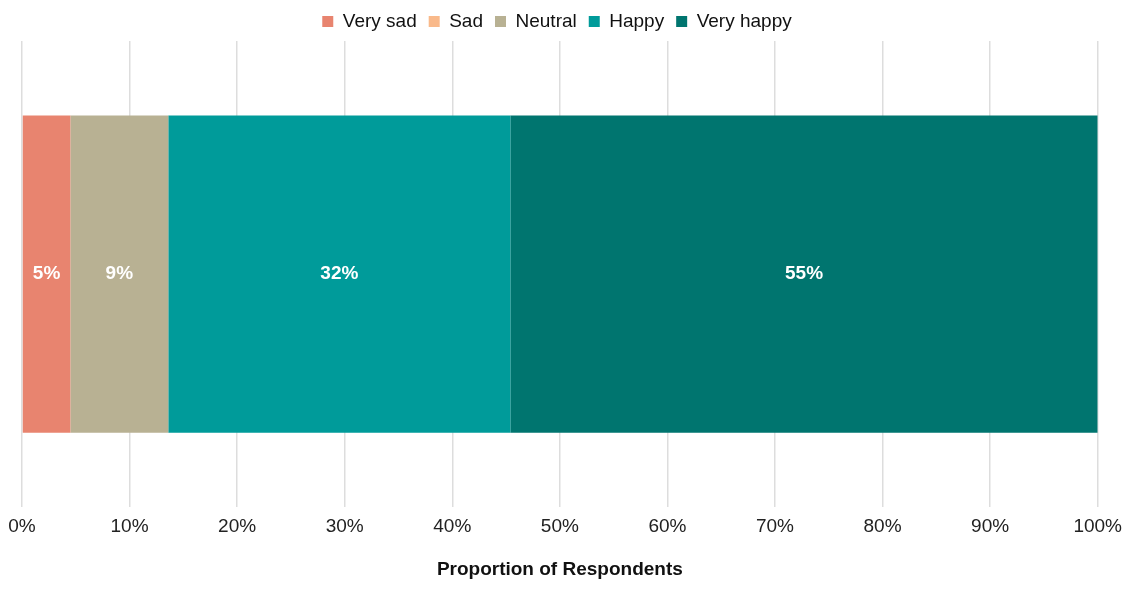 This screenshot has height=589, width=1130. Describe the element at coordinates (882, 526) in the screenshot. I see `x-tick-label: 80%` at that location.